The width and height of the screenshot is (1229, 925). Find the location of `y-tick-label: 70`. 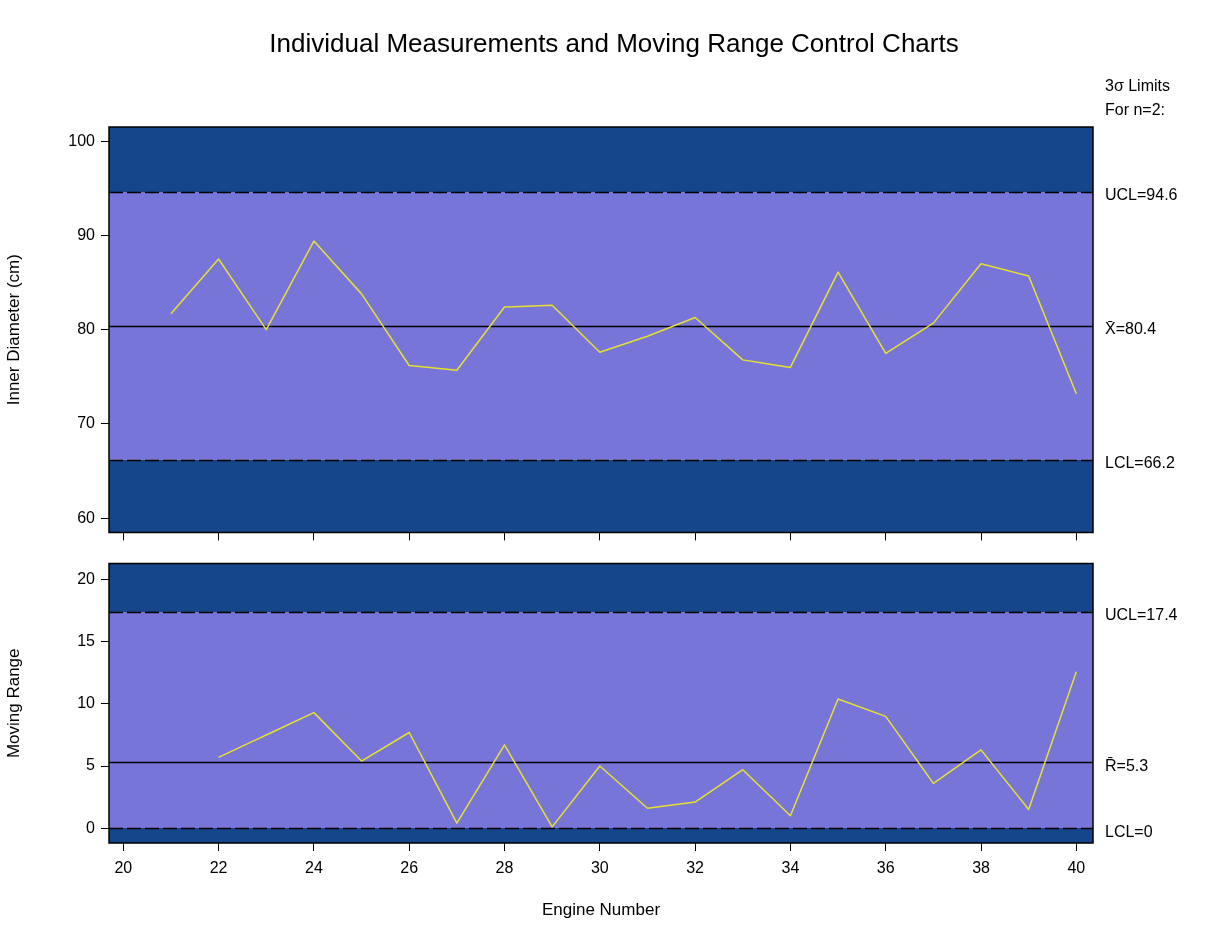

y-tick-label: 70 is located at coordinates (86, 423).